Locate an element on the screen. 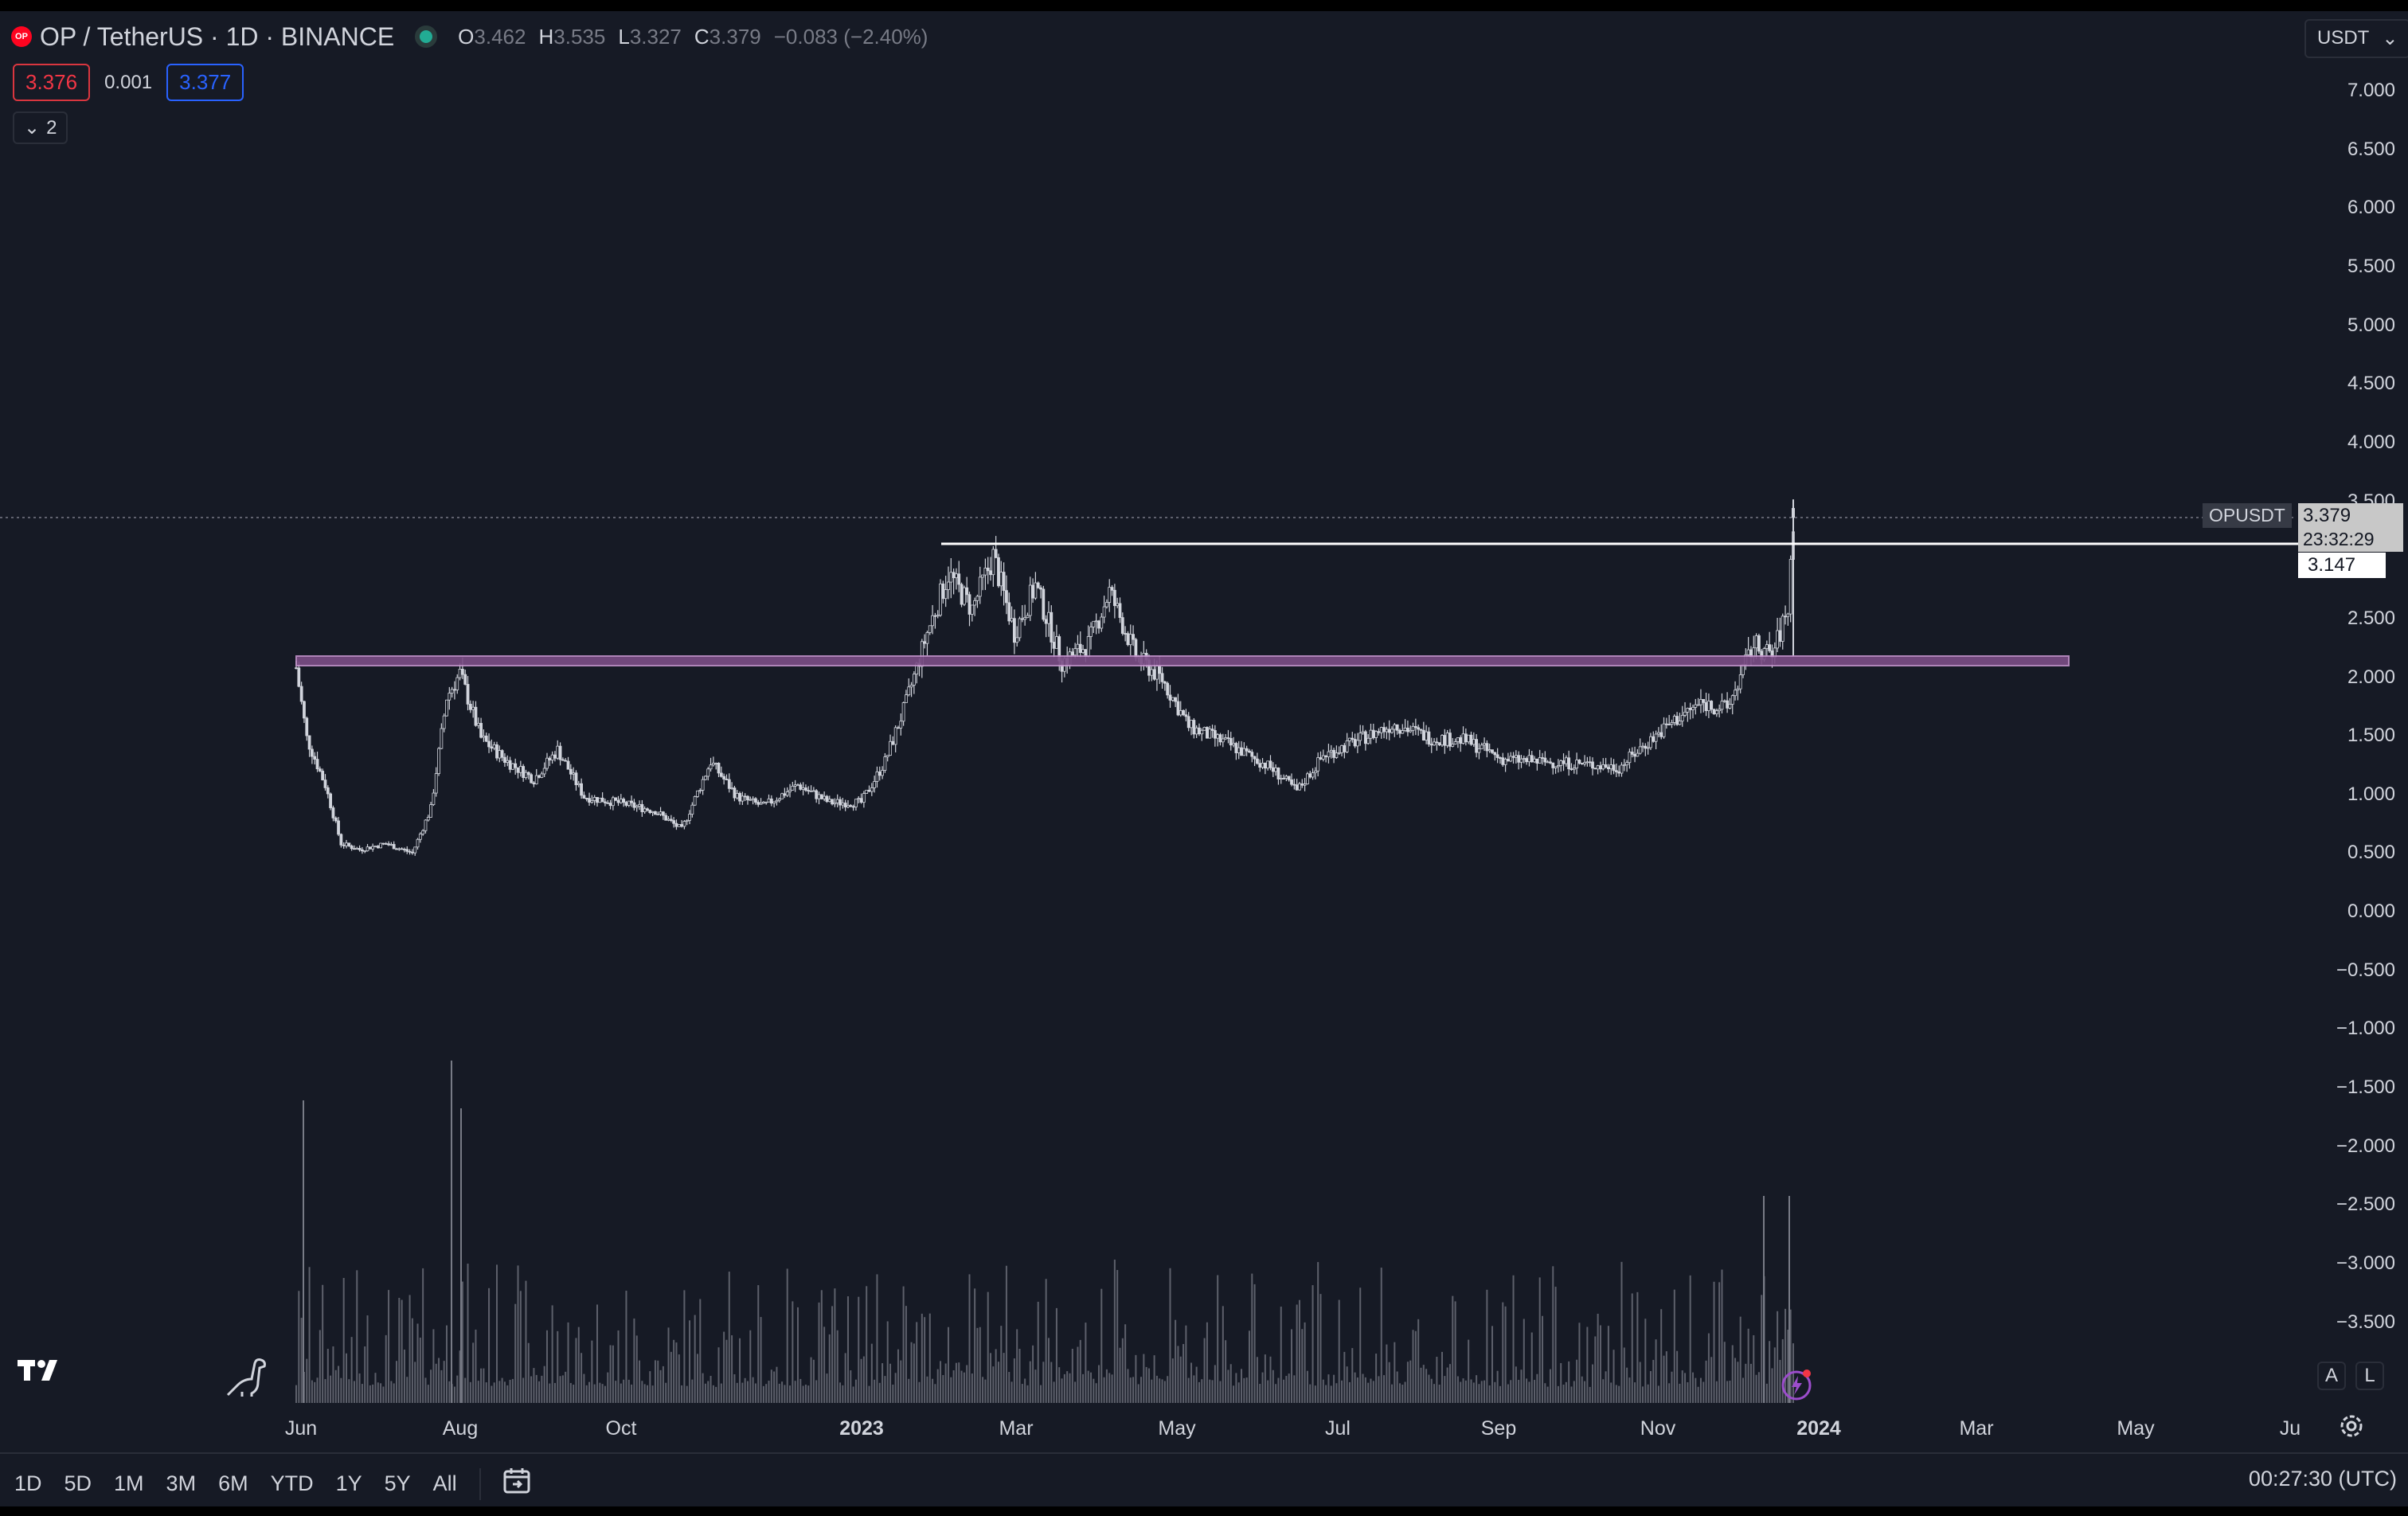 The width and height of the screenshot is (2408, 1516). range-3m: 3M is located at coordinates (181, 1483).